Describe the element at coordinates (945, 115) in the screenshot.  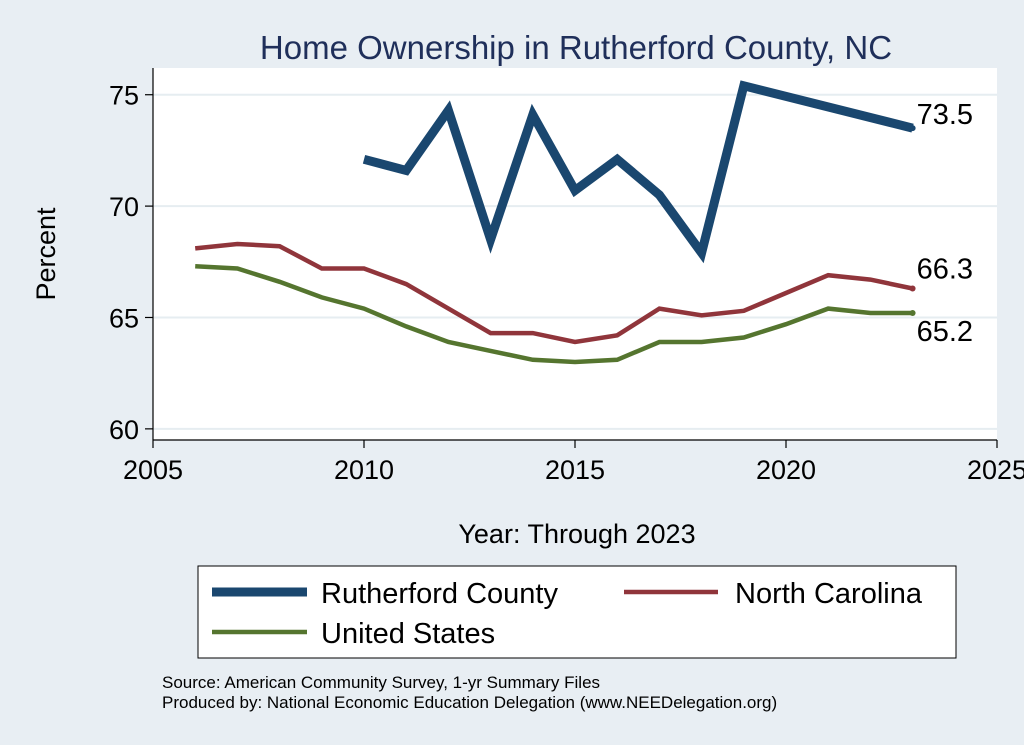
I see `end-label-rutherford: 73.5` at that location.